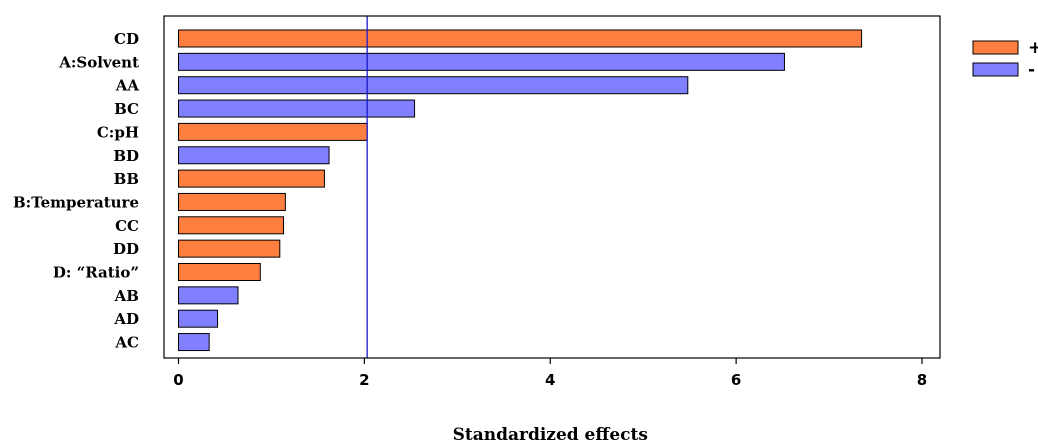  Describe the element at coordinates (127, 86) in the screenshot. I see `category-label: AA` at that location.